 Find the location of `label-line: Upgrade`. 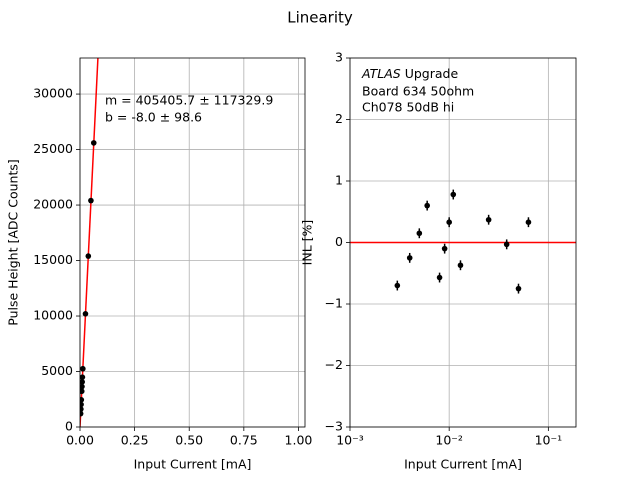

label-line: Upgrade is located at coordinates (430, 73).